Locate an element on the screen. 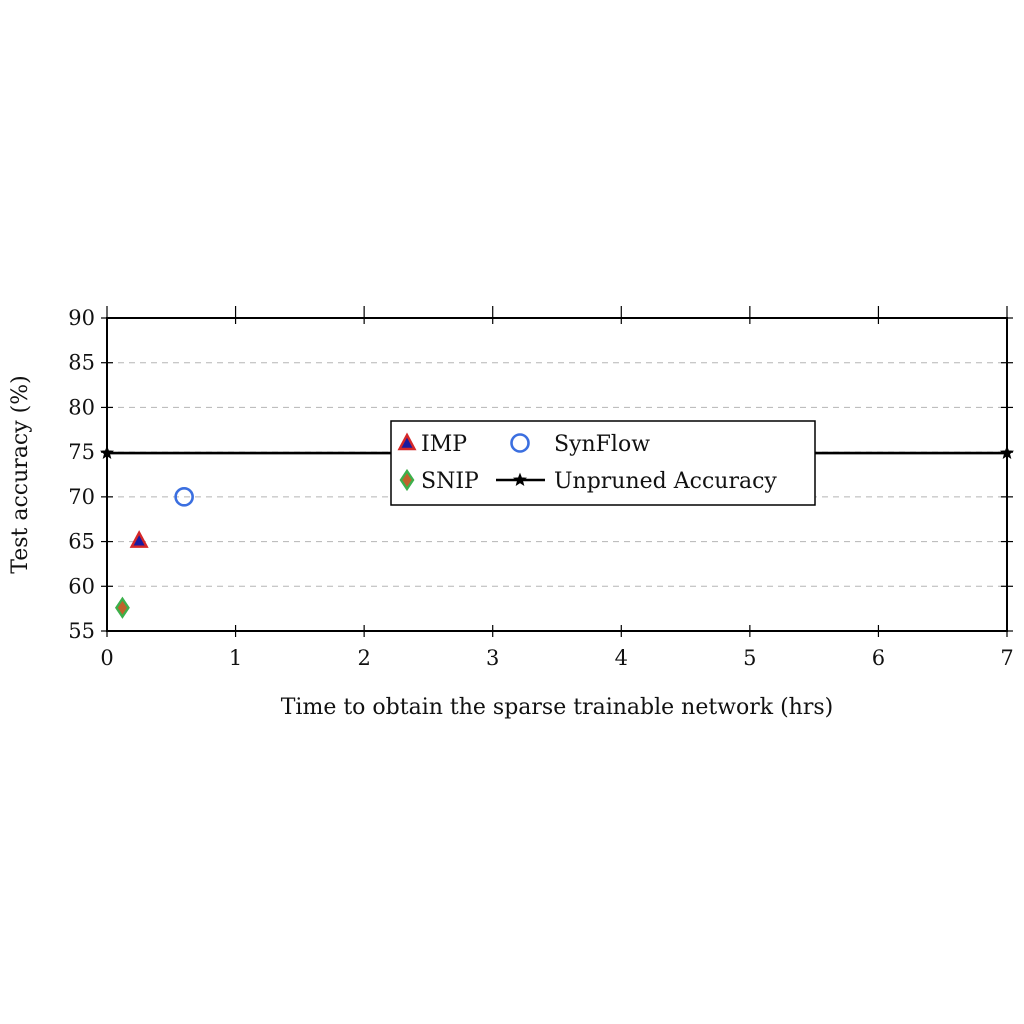  legend: IMP SynFlow SNIP Unpruned Accuracy is located at coordinates (603, 463).